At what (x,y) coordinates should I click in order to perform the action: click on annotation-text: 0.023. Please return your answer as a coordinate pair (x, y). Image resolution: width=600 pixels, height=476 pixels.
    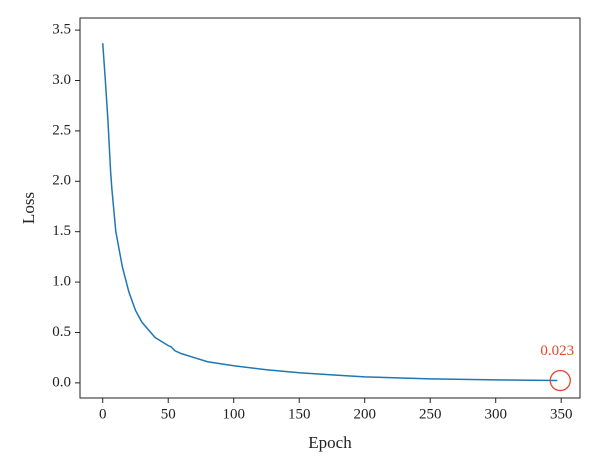
    Looking at the image, I should click on (557, 351).